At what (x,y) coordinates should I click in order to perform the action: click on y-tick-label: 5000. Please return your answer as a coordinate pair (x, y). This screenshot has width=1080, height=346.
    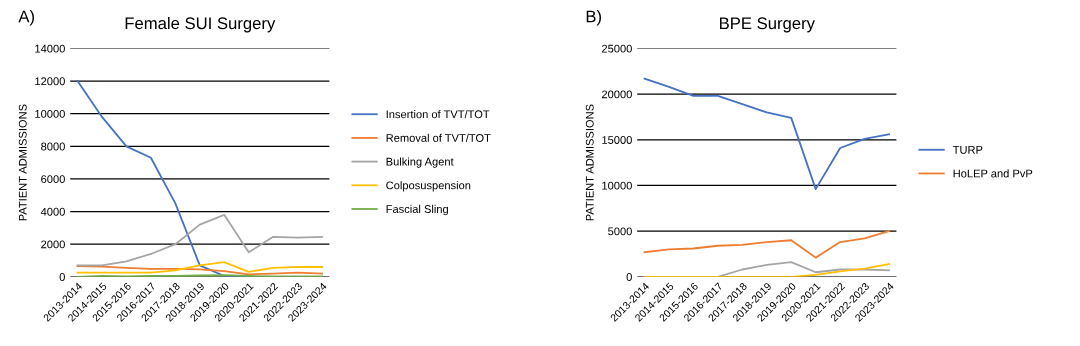
    Looking at the image, I should click on (620, 231).